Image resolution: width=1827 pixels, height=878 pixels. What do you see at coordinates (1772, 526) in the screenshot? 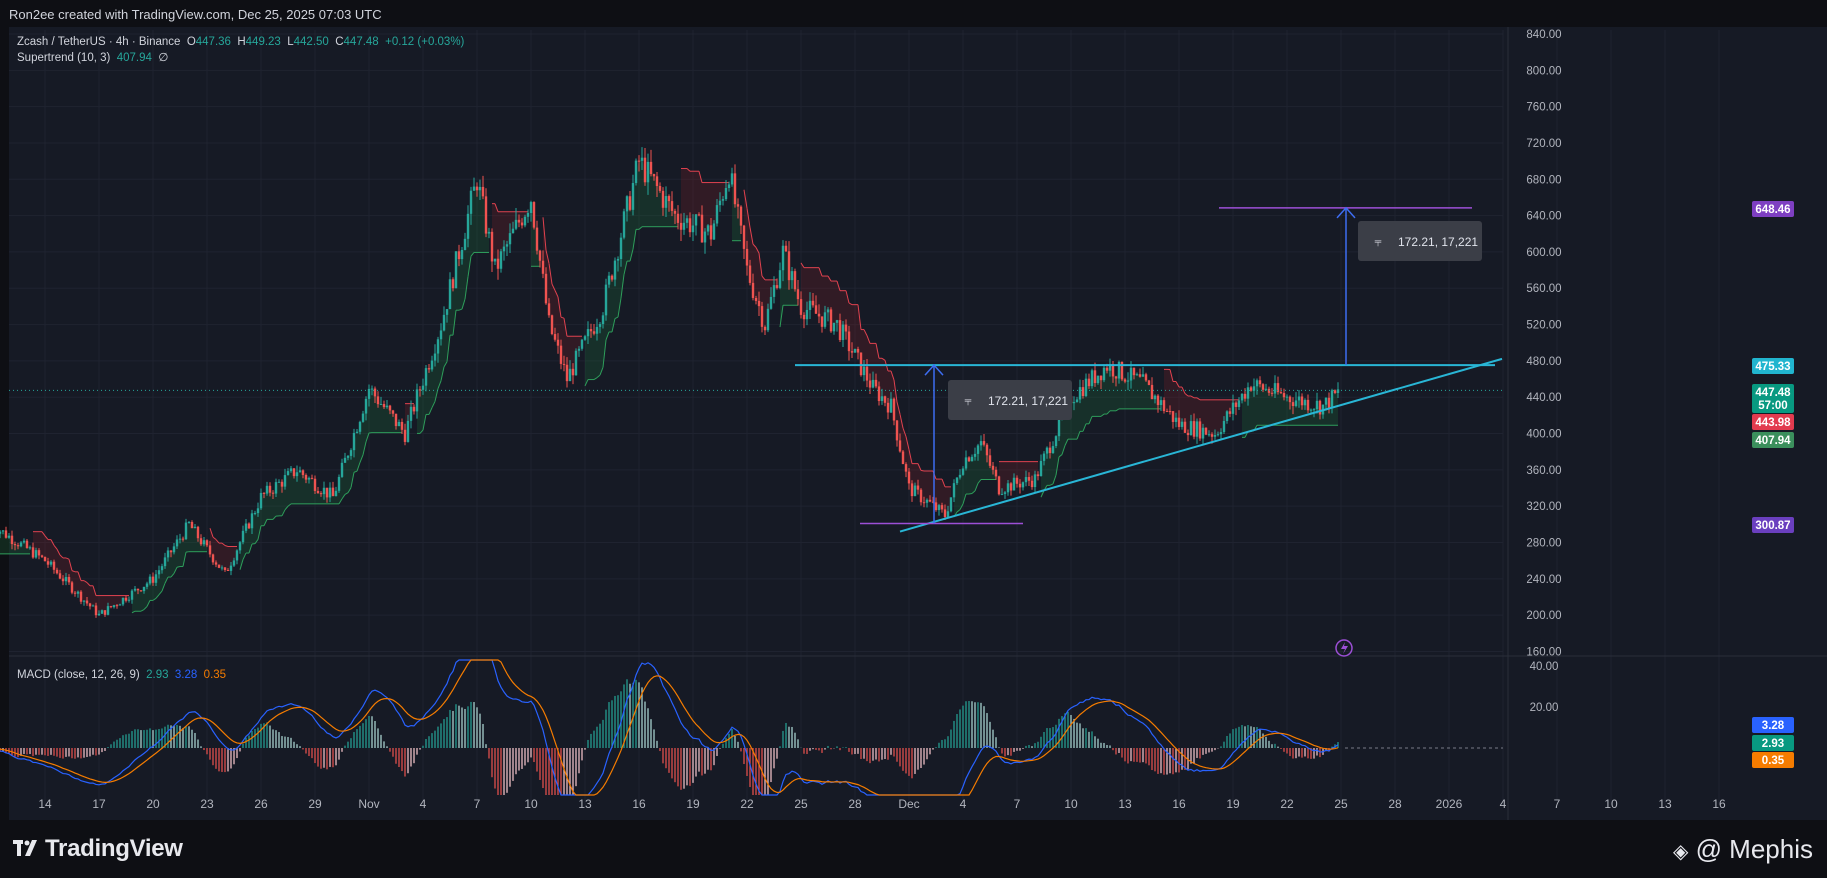
I see `price-badge-text: 300.87` at bounding box center [1772, 526].